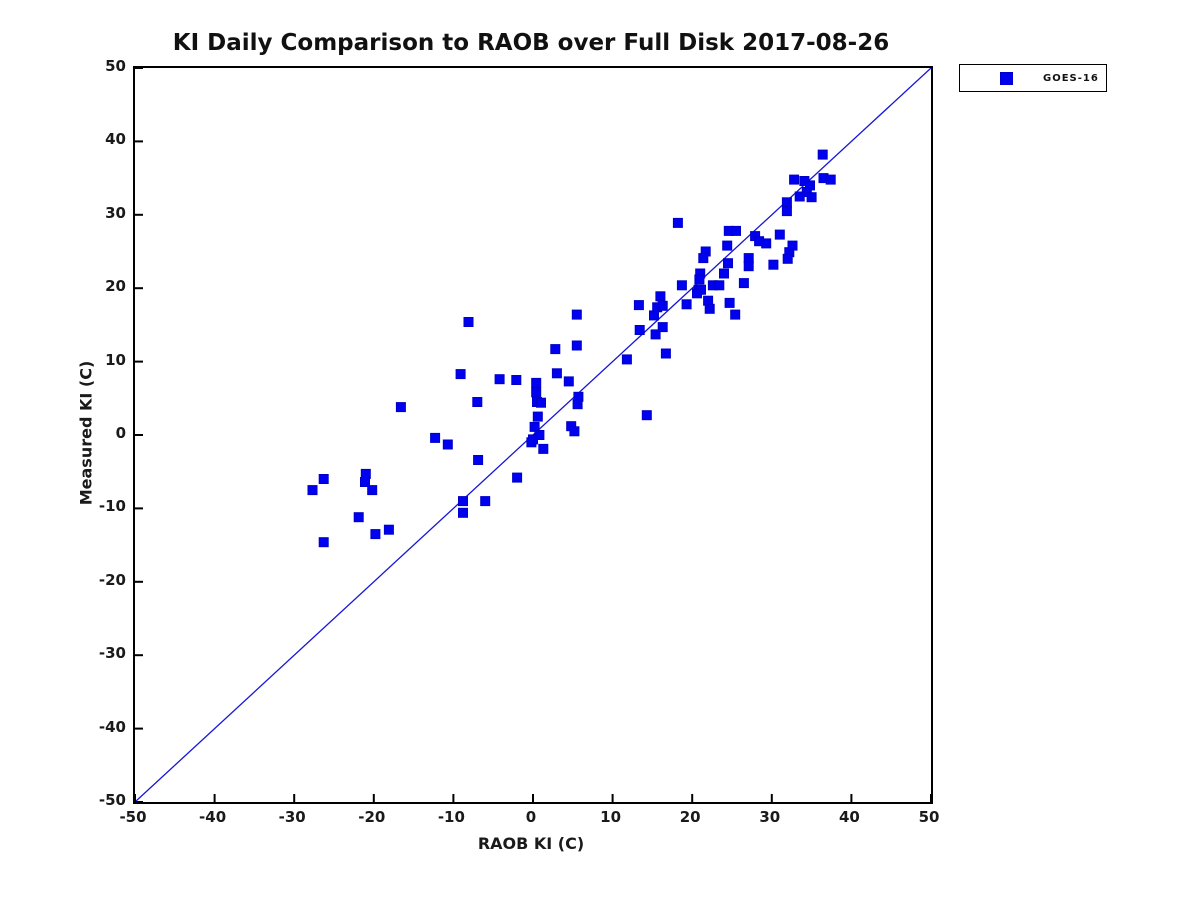 This screenshot has width=1200, height=900. What do you see at coordinates (115, 286) in the screenshot?
I see `y-tick-label: 20` at bounding box center [115, 286].